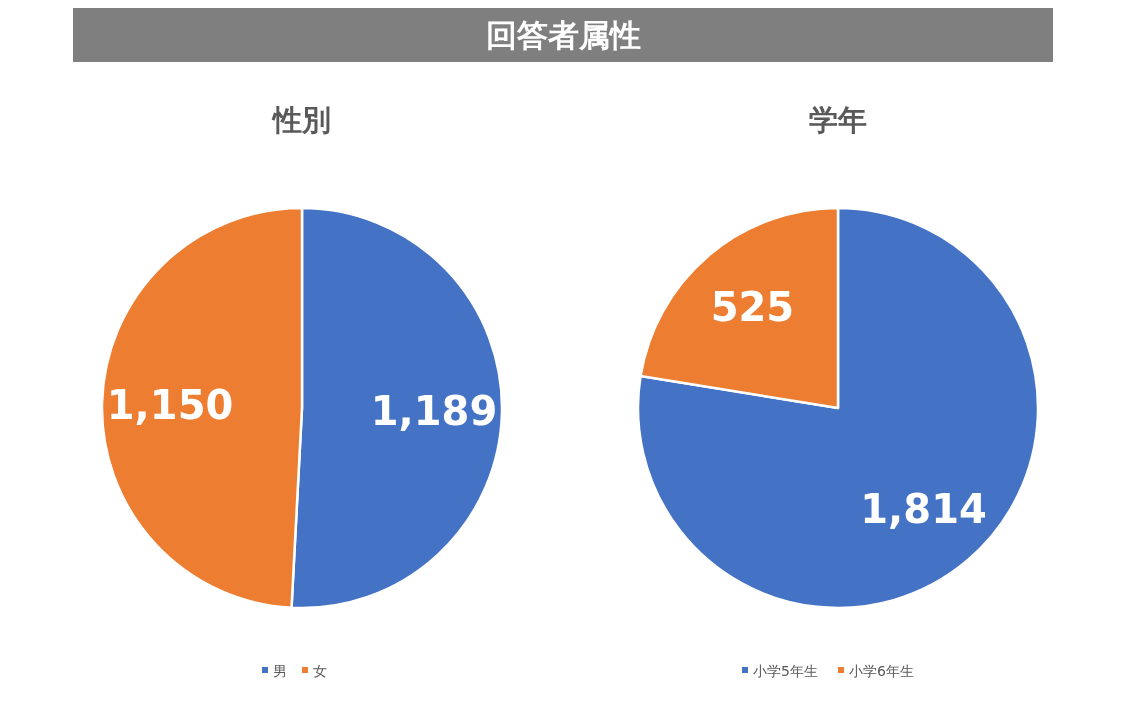  I want to click on legend-label: 女, so click(320, 671).